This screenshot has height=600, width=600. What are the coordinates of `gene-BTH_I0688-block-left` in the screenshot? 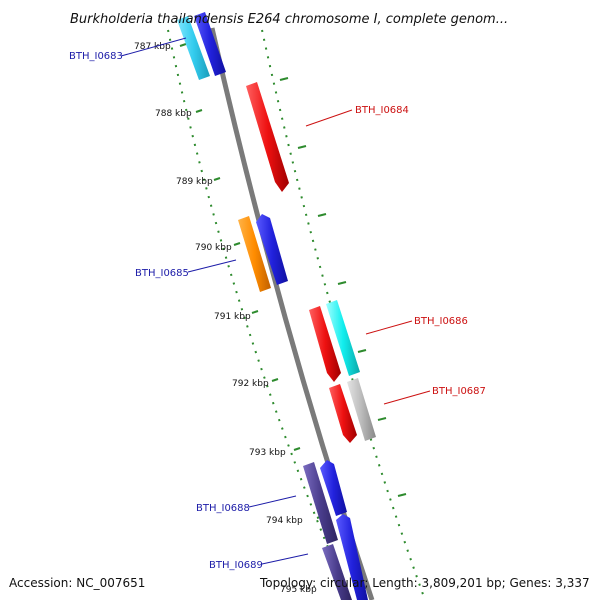 It's located at (320, 503).